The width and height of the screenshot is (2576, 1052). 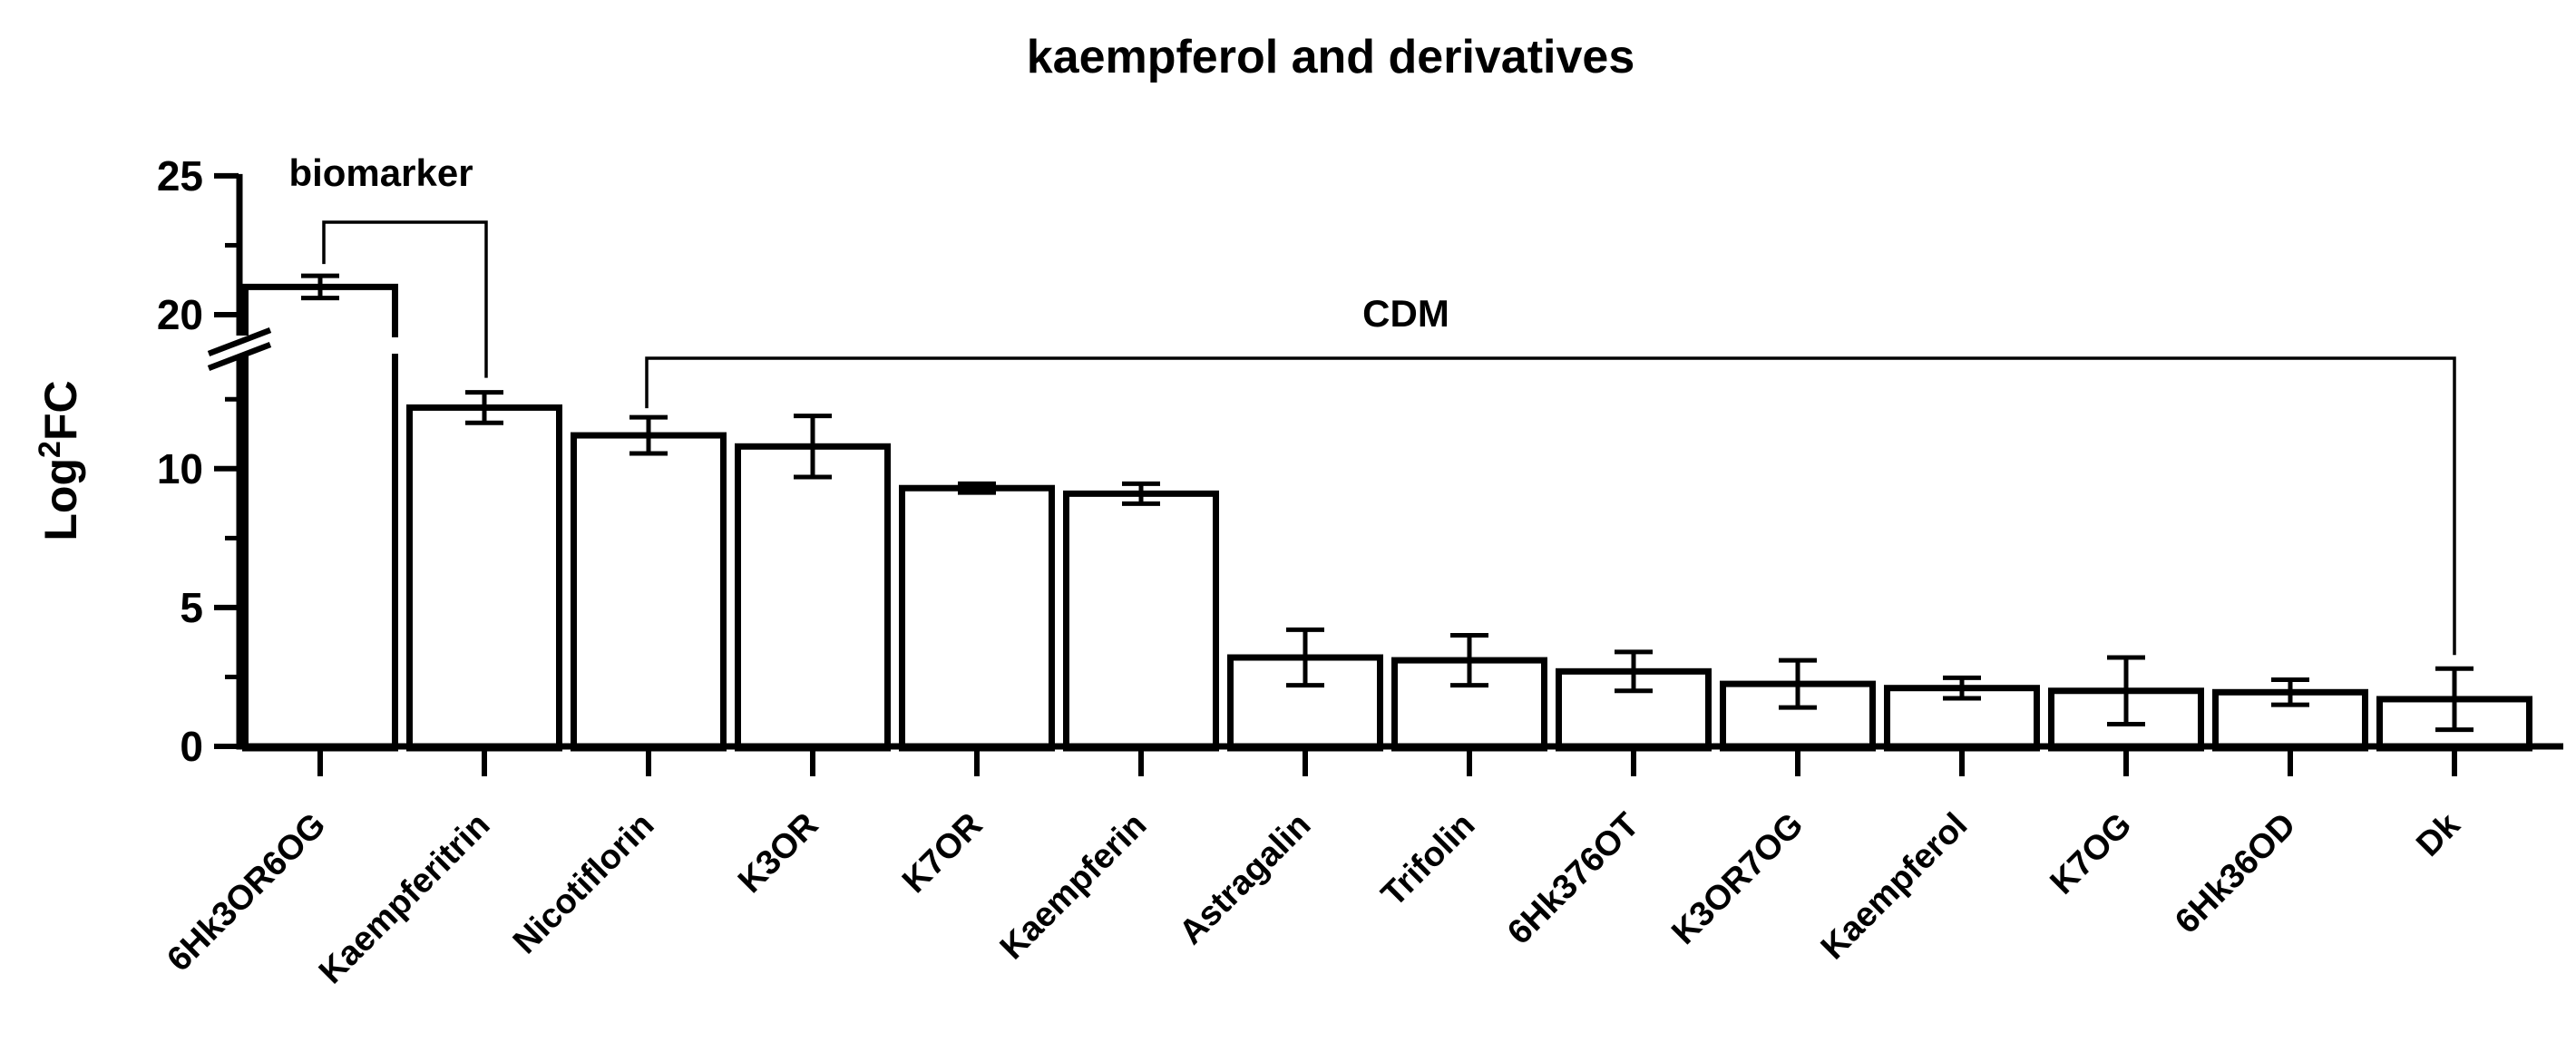 What do you see at coordinates (2290, 692) in the screenshot?
I see `error-bar-6Hk36OD` at bounding box center [2290, 692].